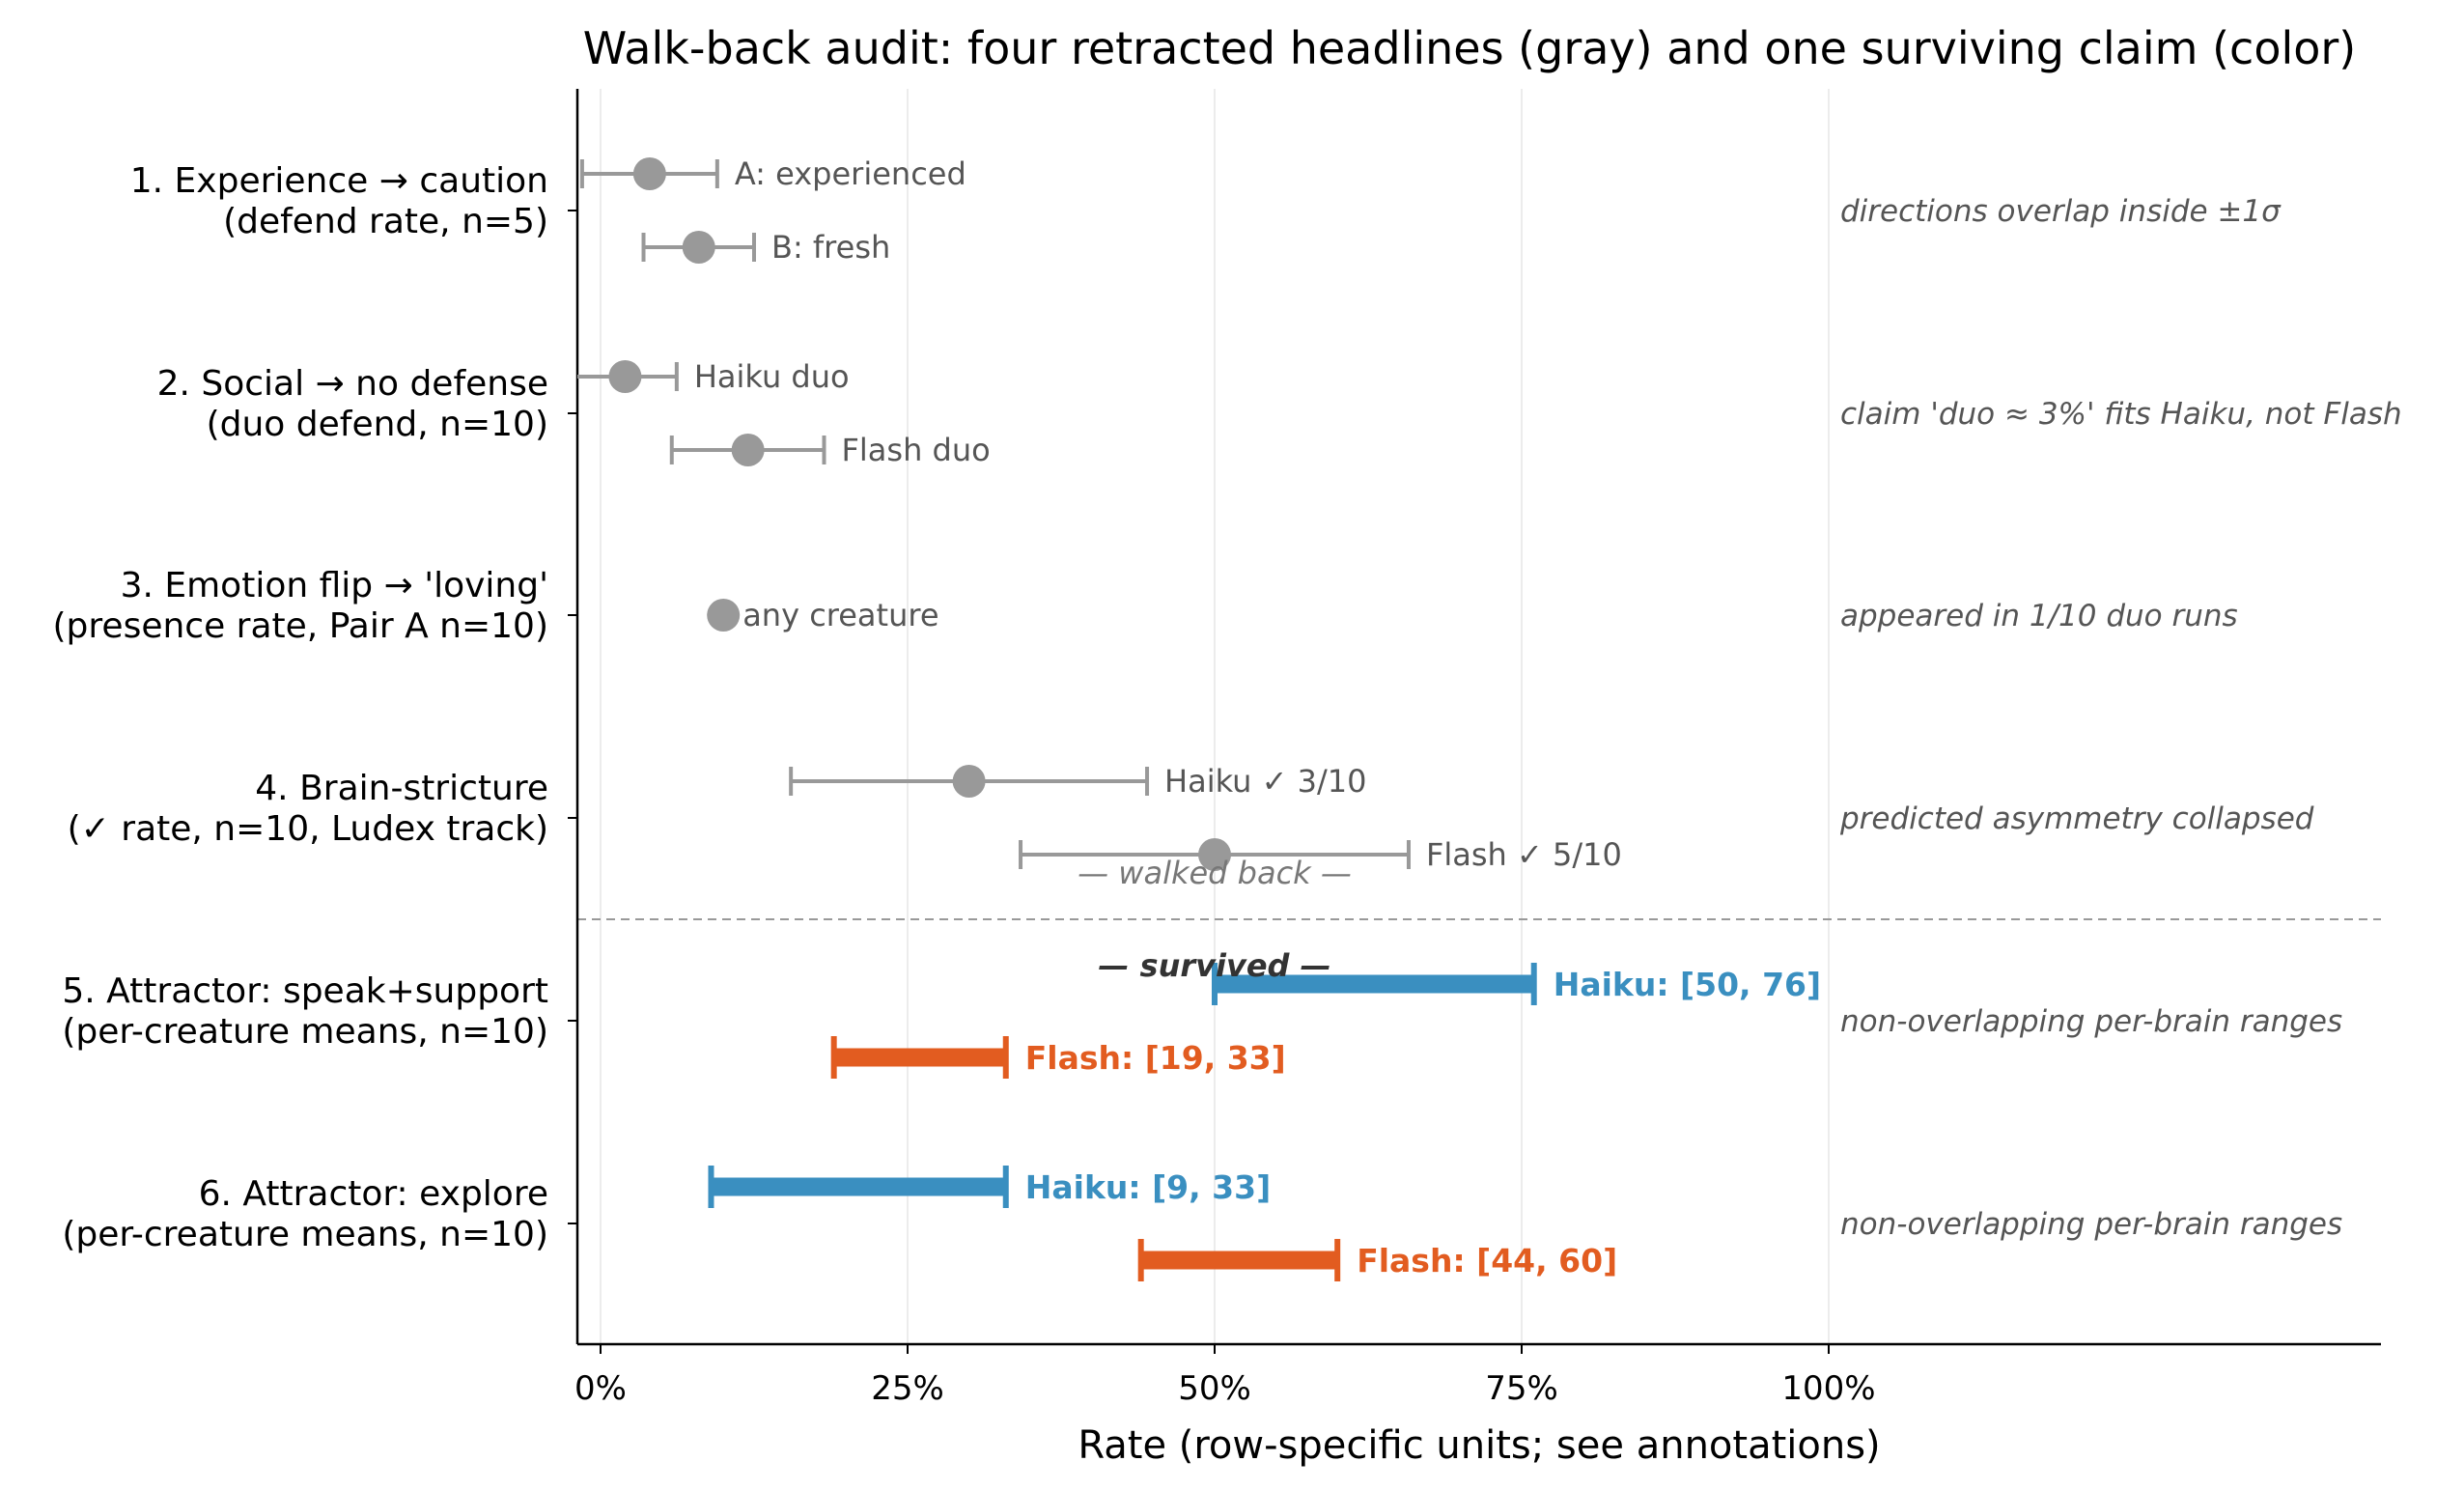 The image size is (2464, 1490). Describe the element at coordinates (766, 247) in the screenshot. I see `estimate-point-group: B: fresh` at that location.